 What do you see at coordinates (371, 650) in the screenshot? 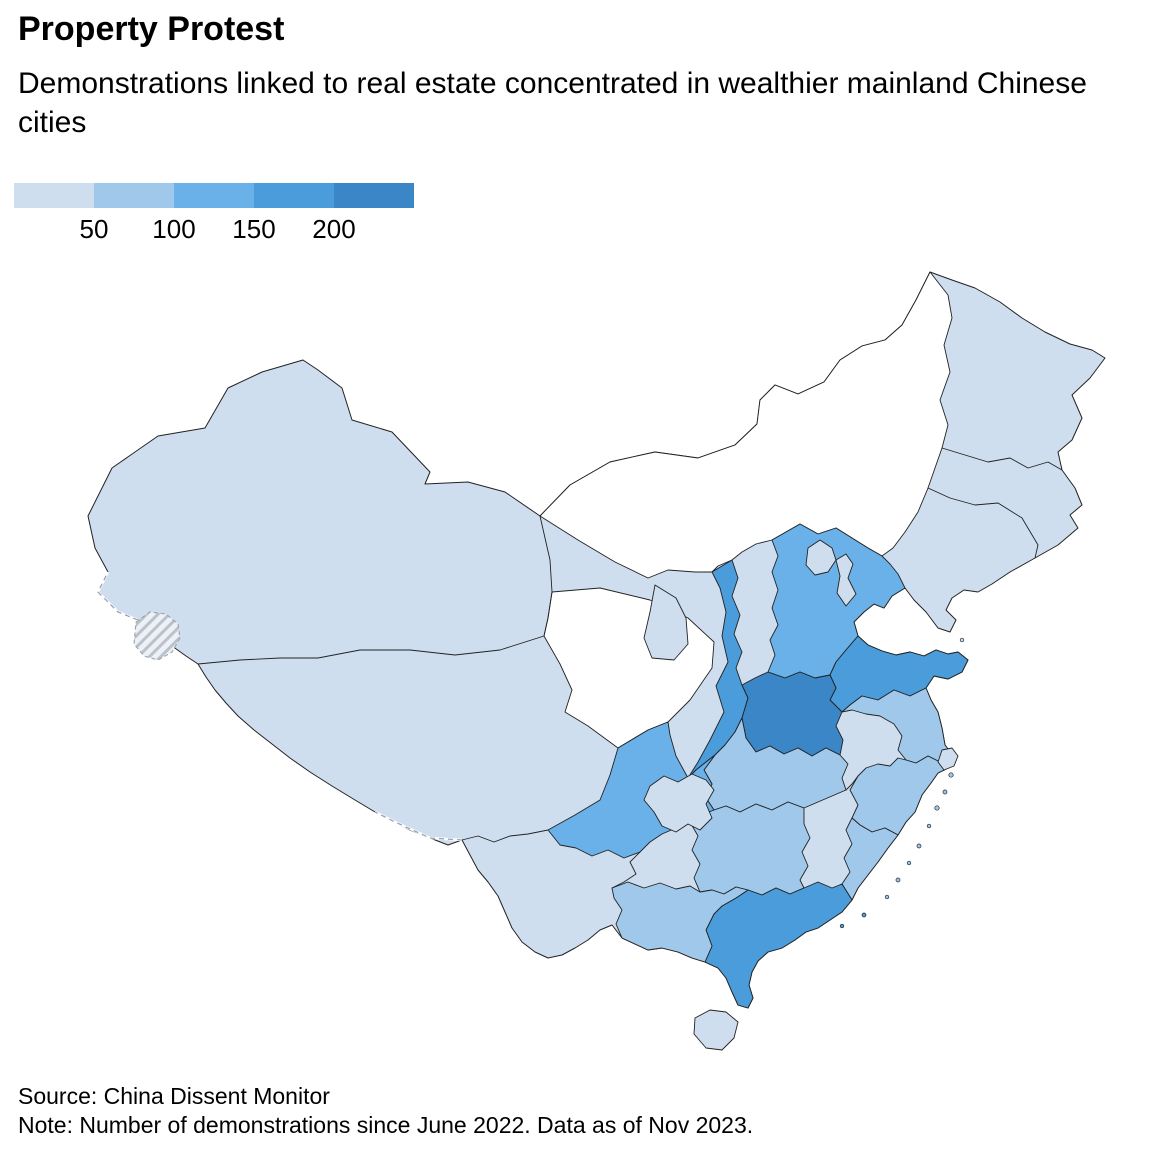
I see `border-xinjiang-tibet` at bounding box center [371, 650].